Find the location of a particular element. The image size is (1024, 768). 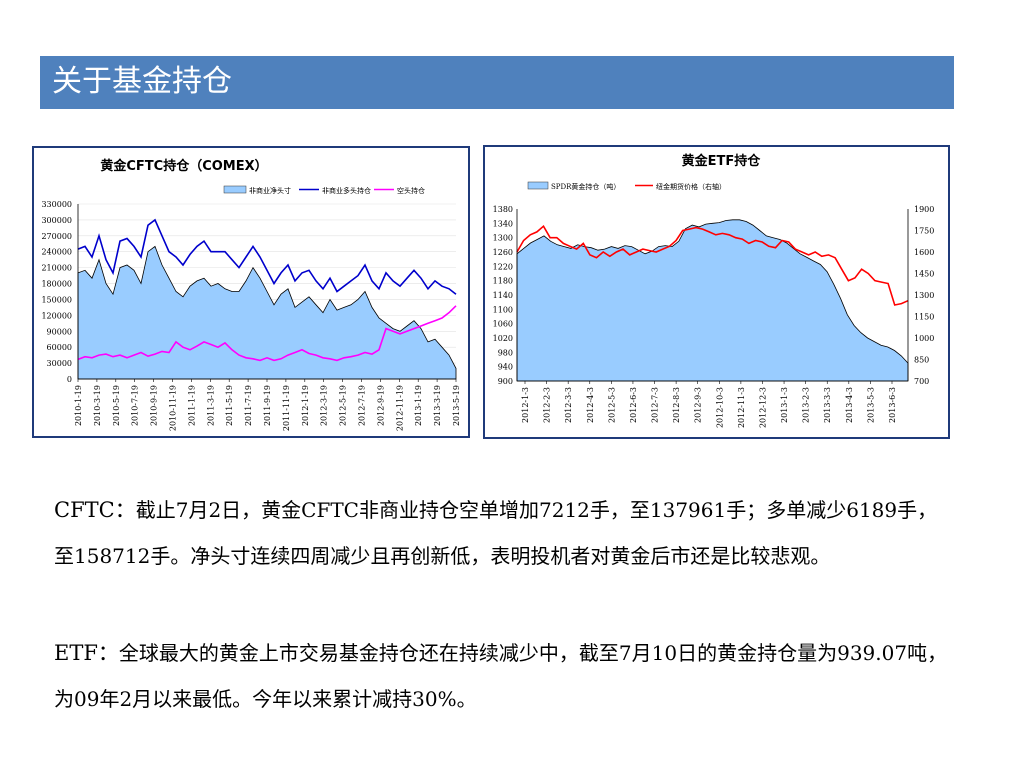

chart-title: 黄金ETF持仓 is located at coordinates (722, 161).